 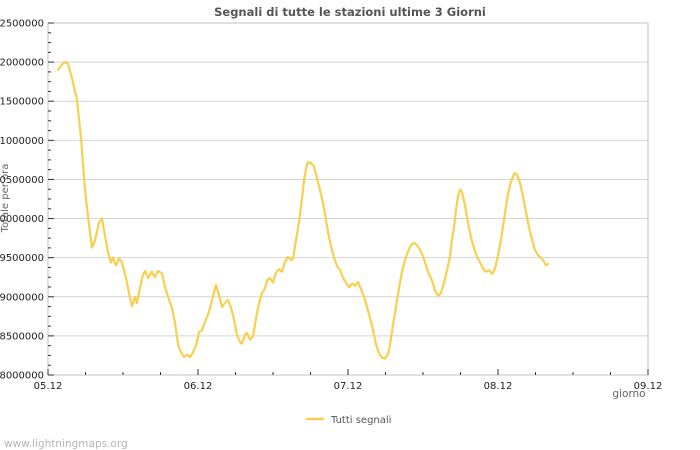 I want to click on y-tick-label: 12500000, so click(x=22, y=24).